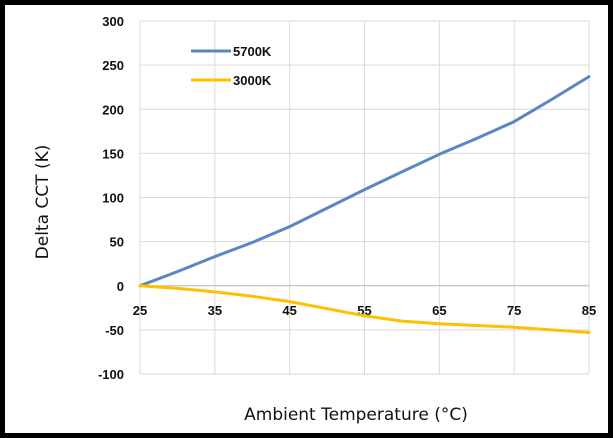  Describe the element at coordinates (117, 242) in the screenshot. I see `y-tick-label: 50` at that location.